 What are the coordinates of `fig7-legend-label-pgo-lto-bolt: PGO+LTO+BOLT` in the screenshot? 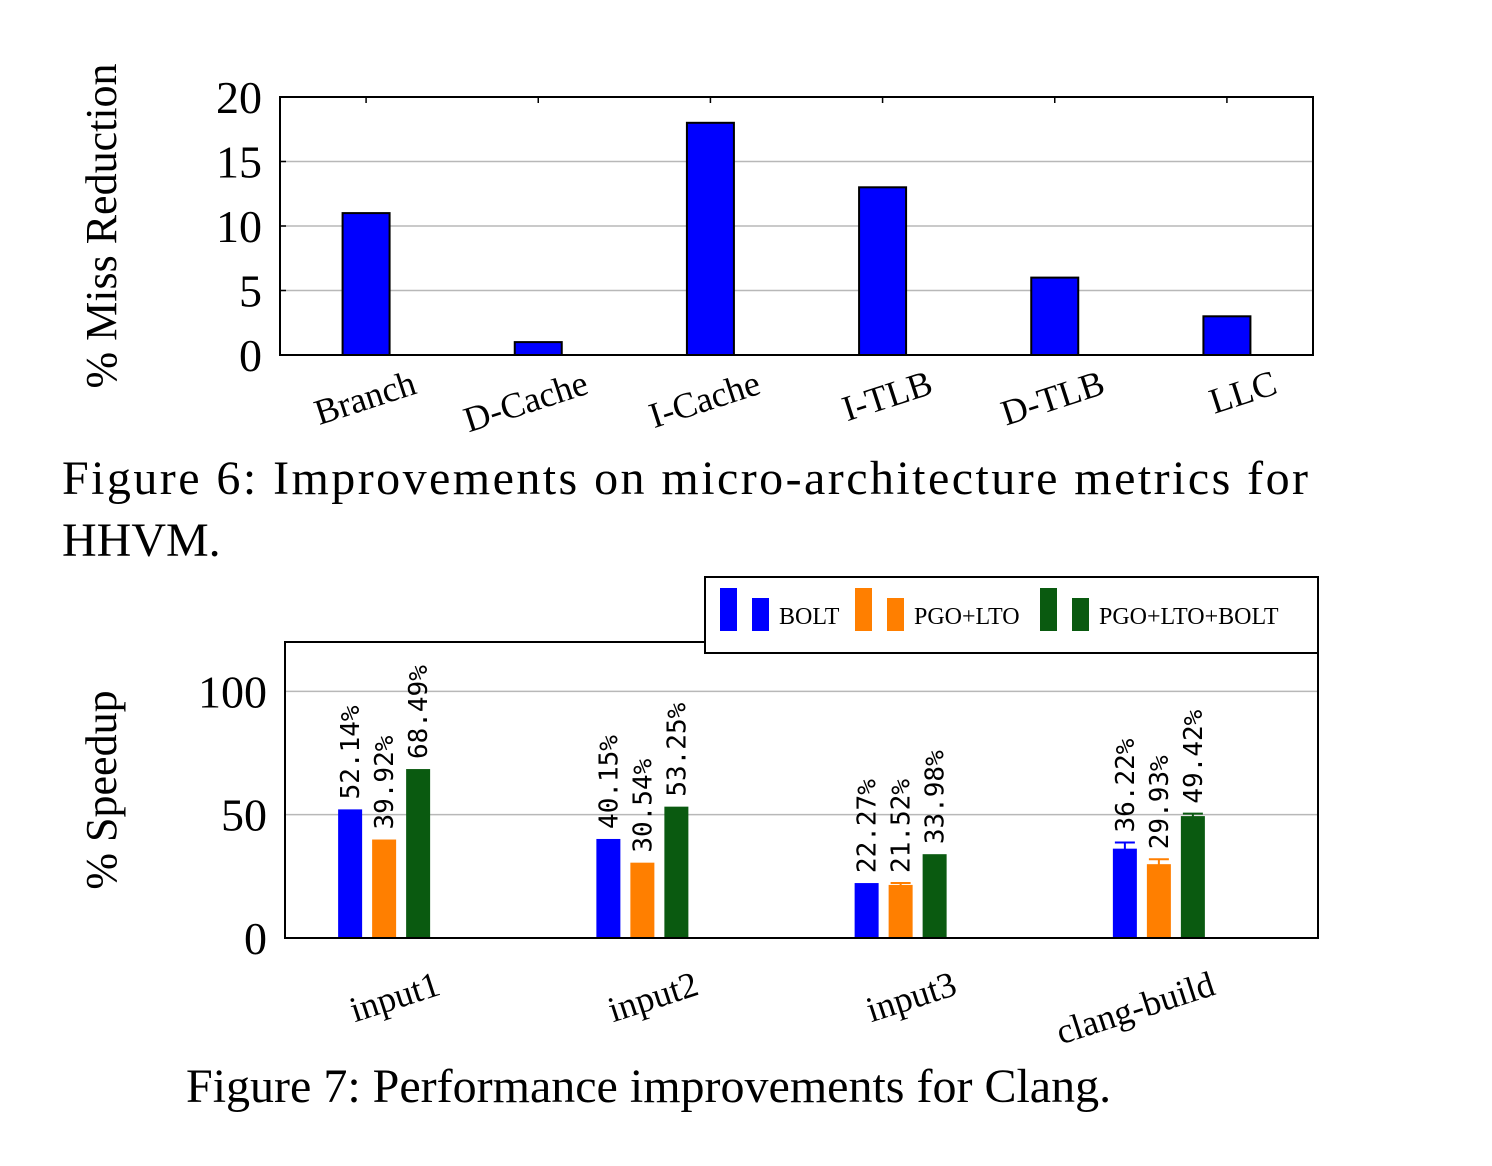 It's located at (1189, 617).